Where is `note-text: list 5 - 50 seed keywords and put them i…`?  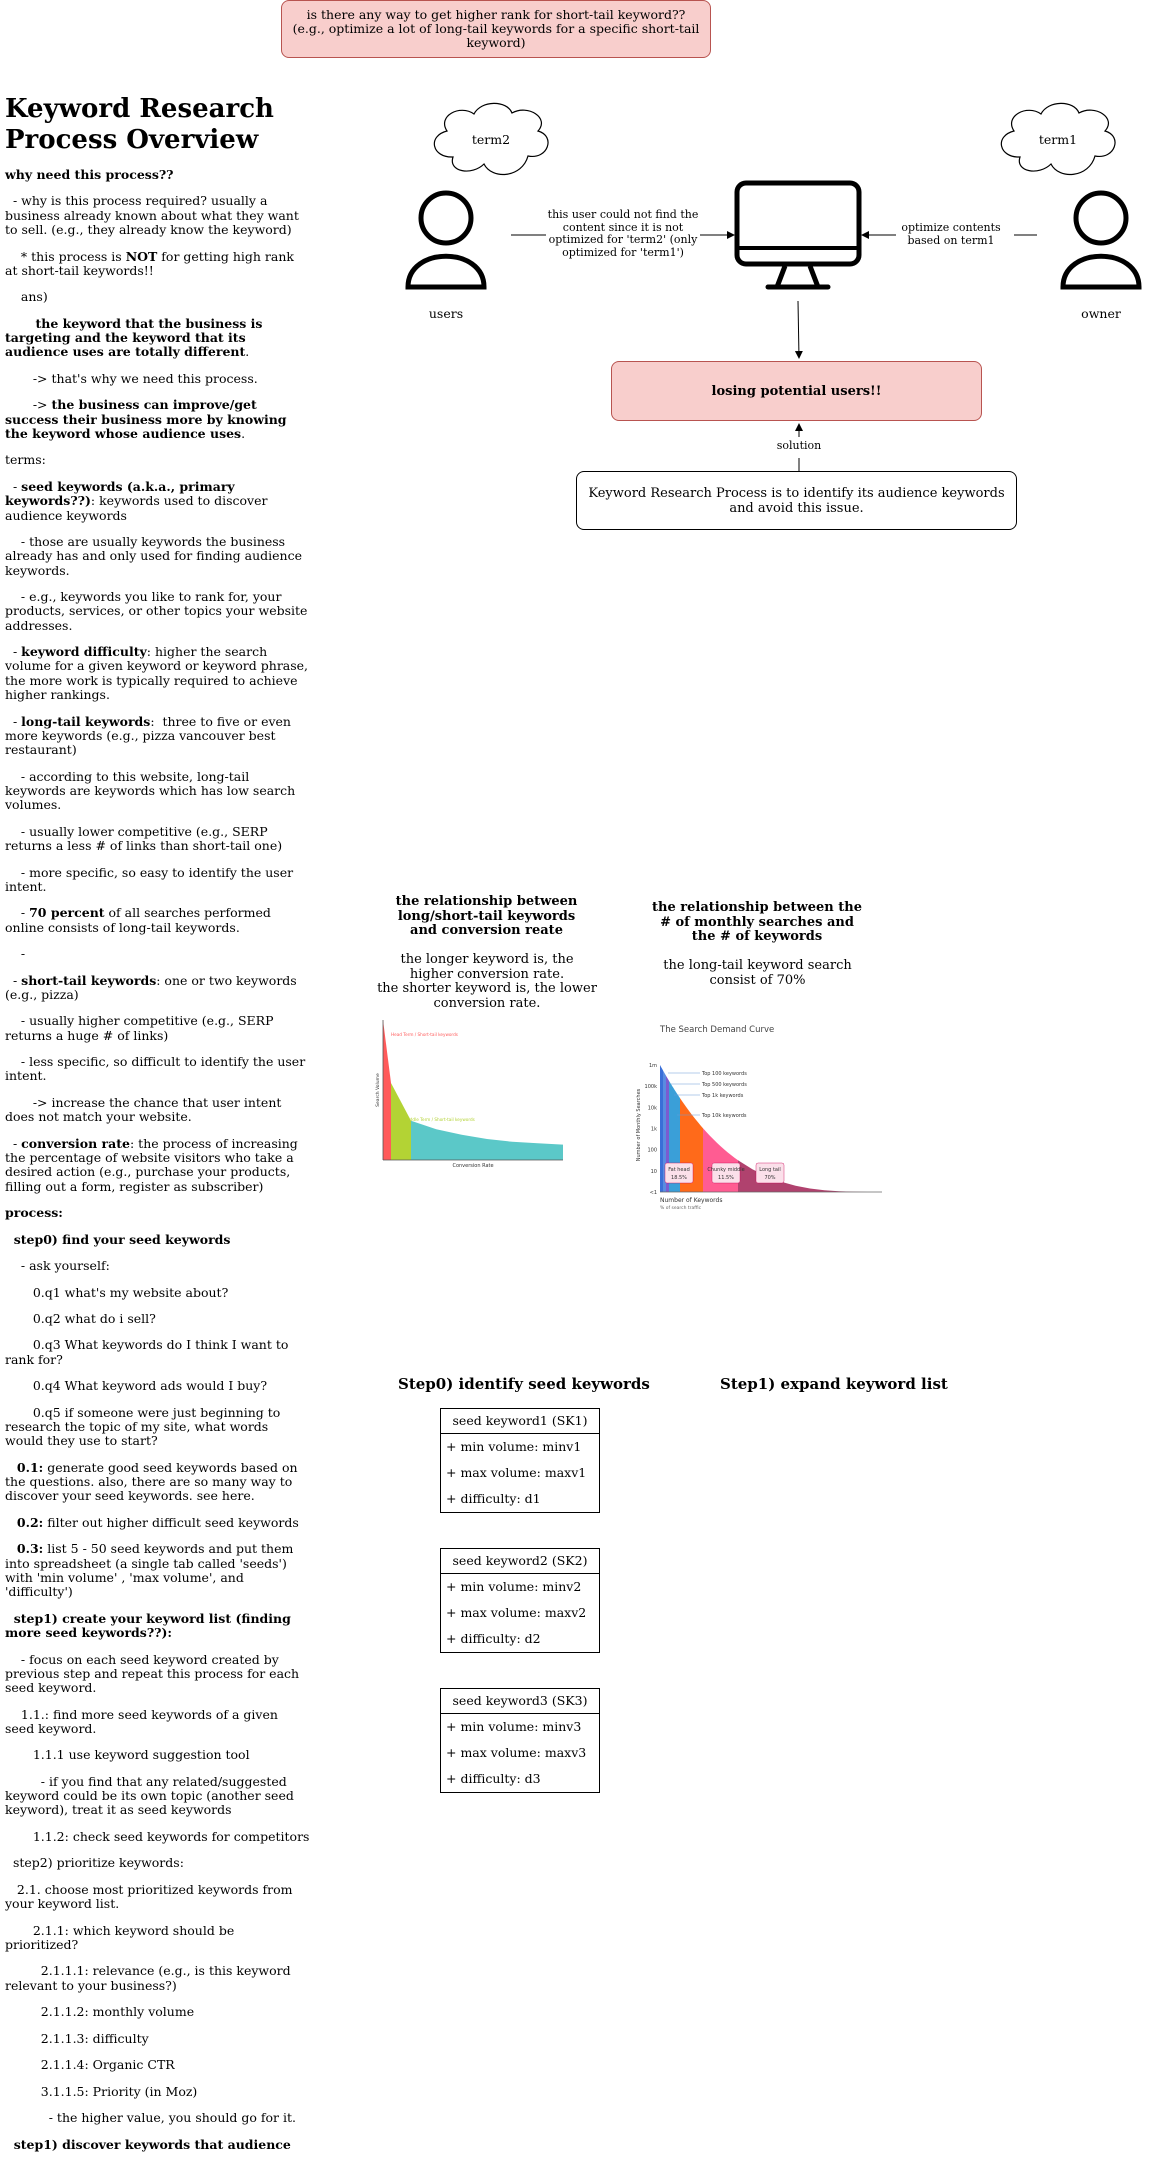 note-text: list 5 - 50 seed keywords and put them i… is located at coordinates (151, 1570).